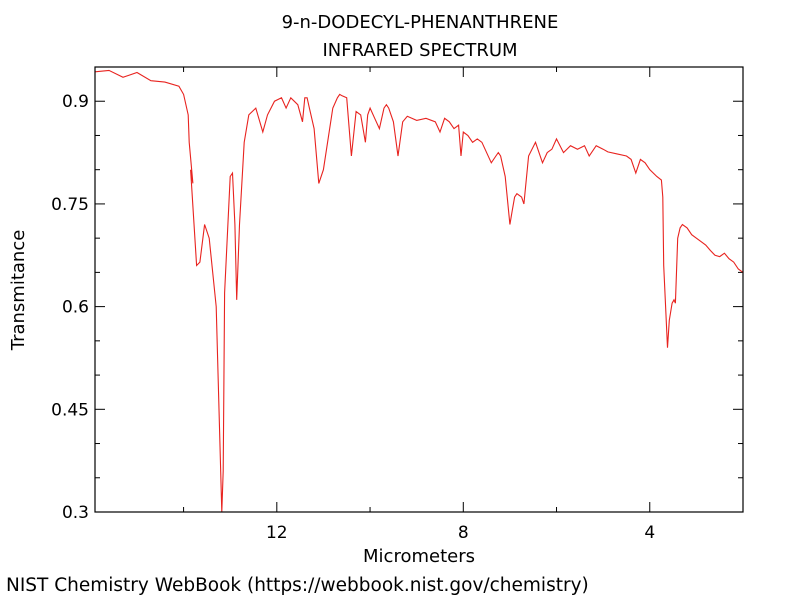  Describe the element at coordinates (649, 533) in the screenshot. I see `x-tick-label: 4` at that location.